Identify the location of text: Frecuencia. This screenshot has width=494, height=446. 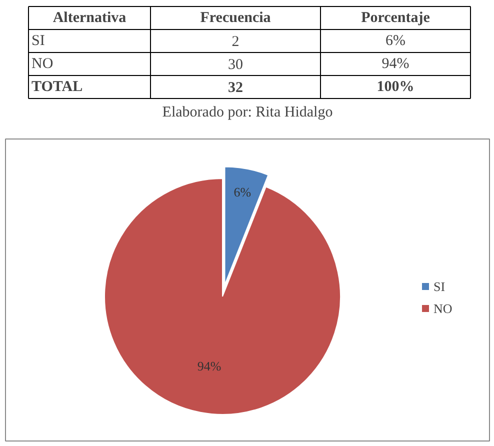
(236, 18).